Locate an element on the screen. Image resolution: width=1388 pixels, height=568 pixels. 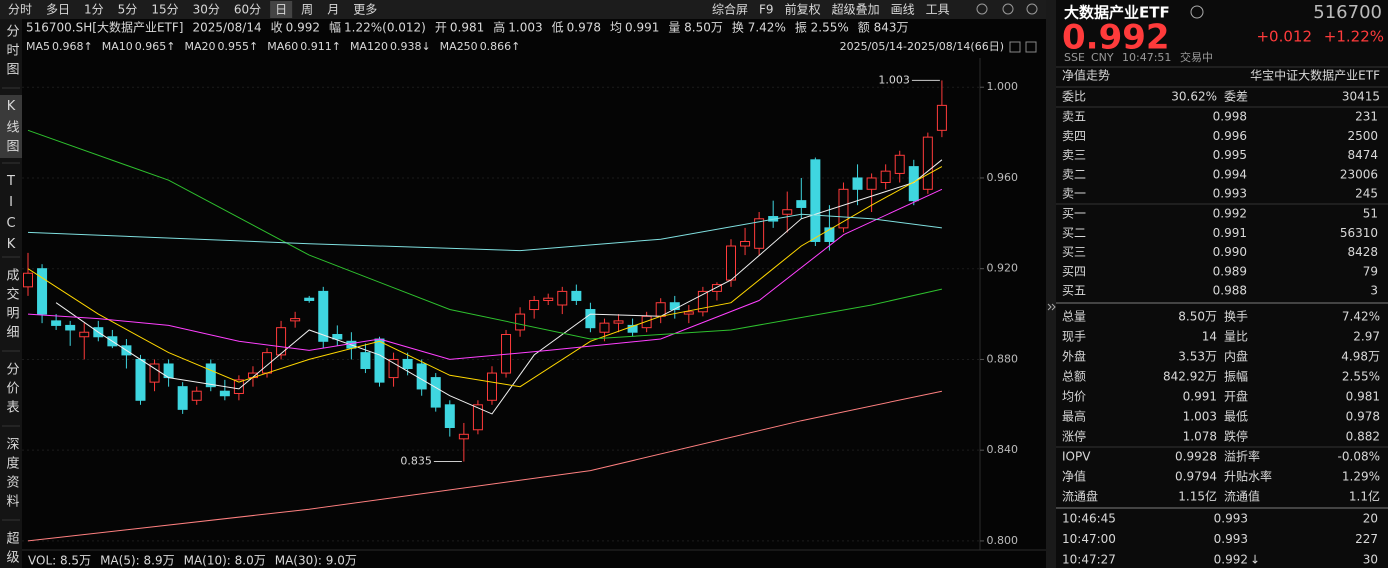
zoom-in-icon is located at coordinates (1031, 47).